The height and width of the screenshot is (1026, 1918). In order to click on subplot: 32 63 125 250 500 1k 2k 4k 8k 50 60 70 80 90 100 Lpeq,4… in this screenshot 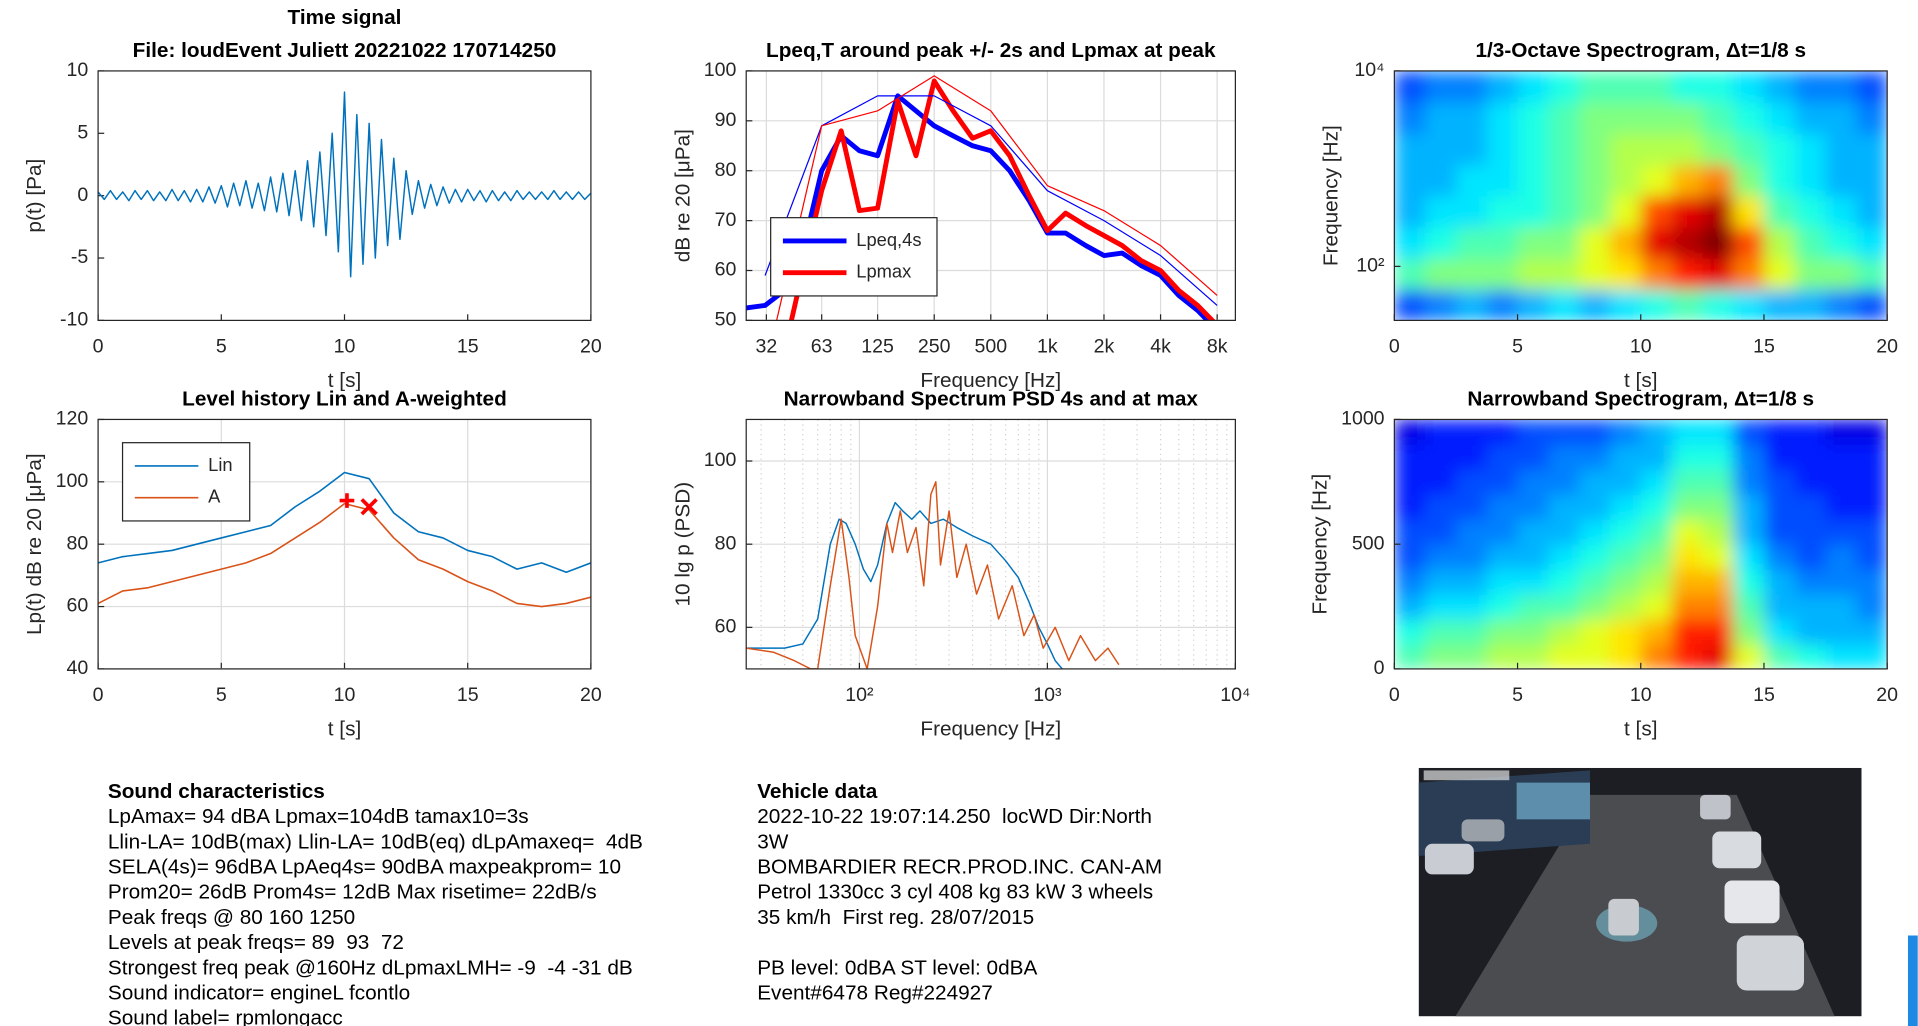, I will do `click(953, 215)`.